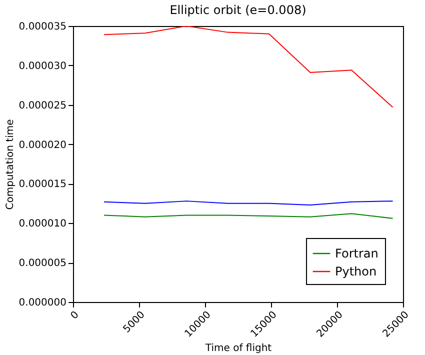  I want to click on y-tick-label: 0.000000, so click(42, 303).